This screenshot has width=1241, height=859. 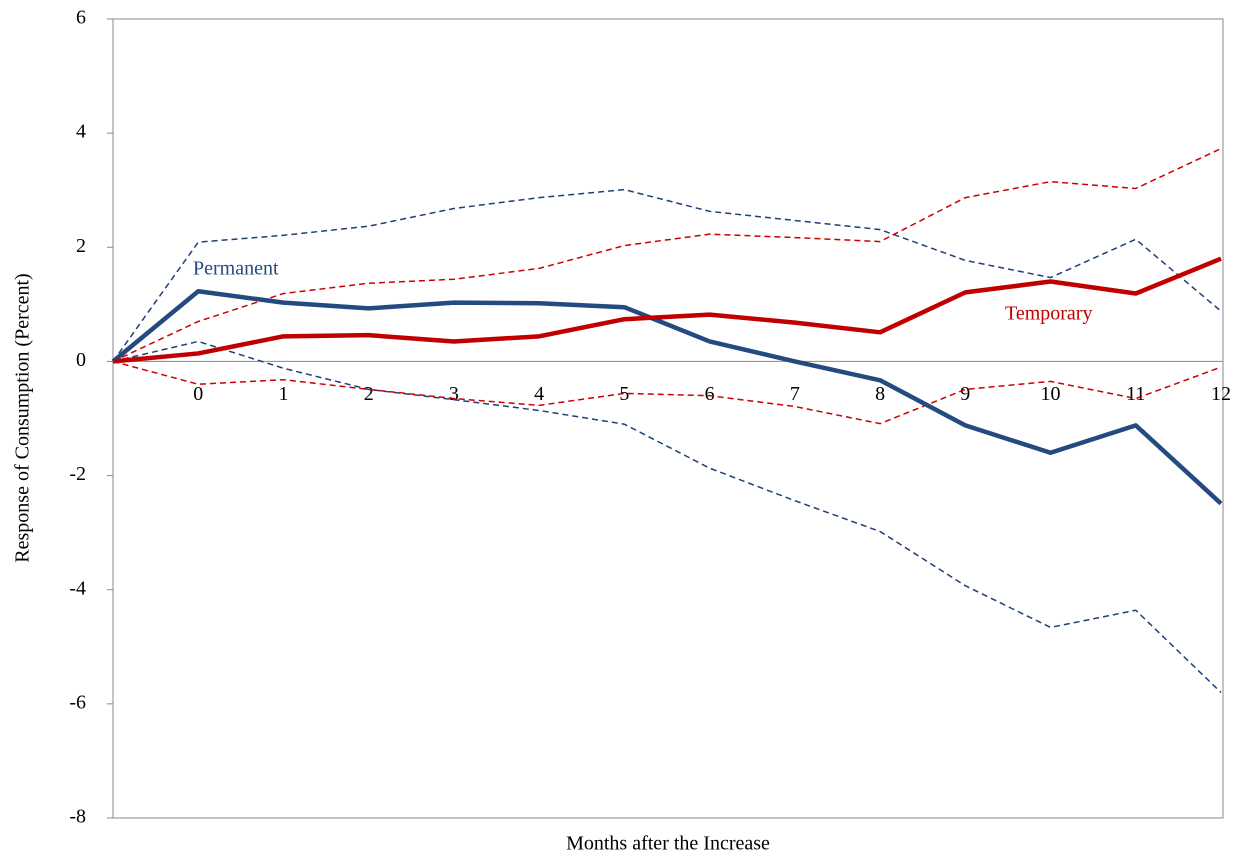 What do you see at coordinates (369, 394) in the screenshot?
I see `x-tick-label: 2` at bounding box center [369, 394].